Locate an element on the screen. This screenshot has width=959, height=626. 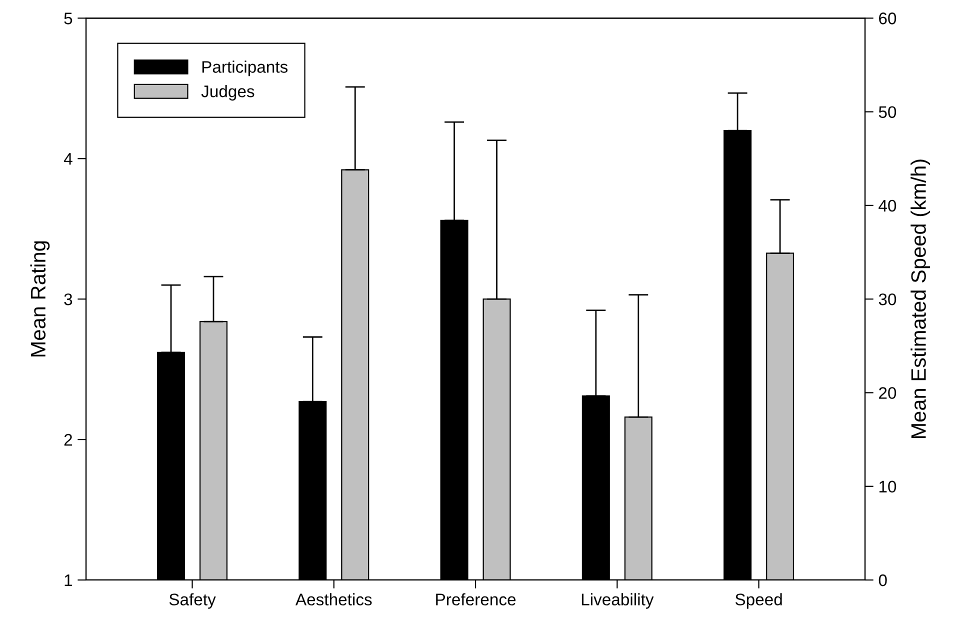
y2-tick-label: 10 is located at coordinates (887, 486).